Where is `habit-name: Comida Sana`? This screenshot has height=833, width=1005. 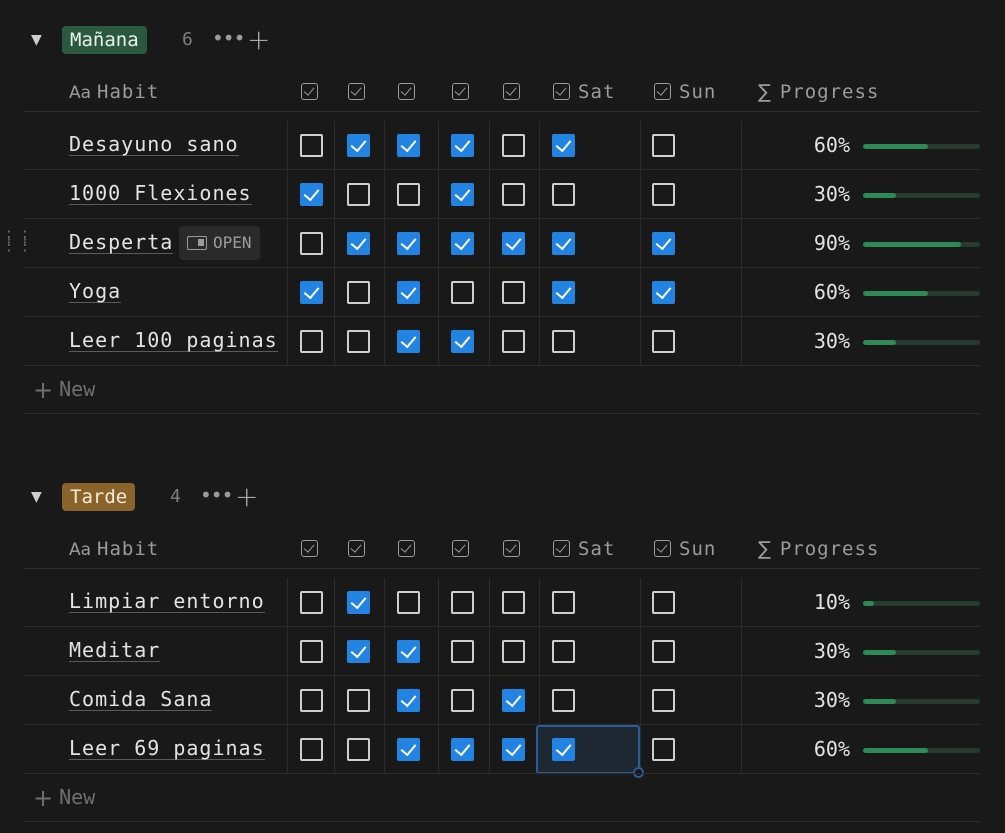
habit-name: Comida Sana is located at coordinates (141, 699).